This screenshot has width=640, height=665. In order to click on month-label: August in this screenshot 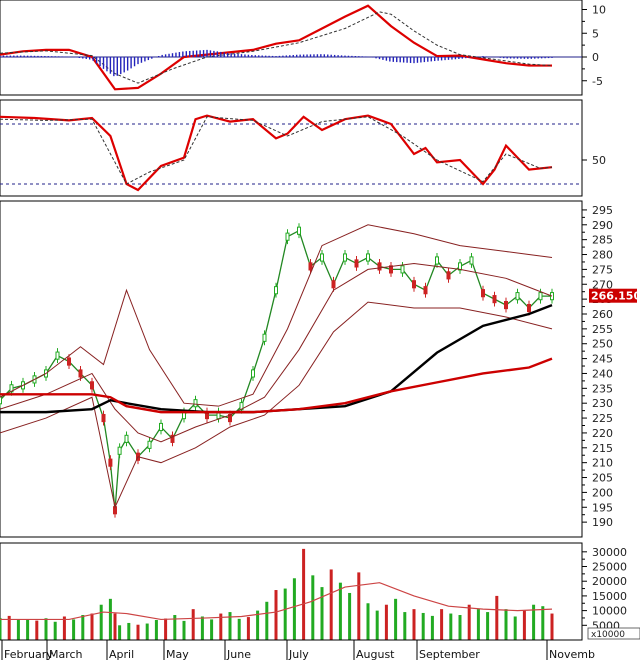, I will do `click(375, 654)`.